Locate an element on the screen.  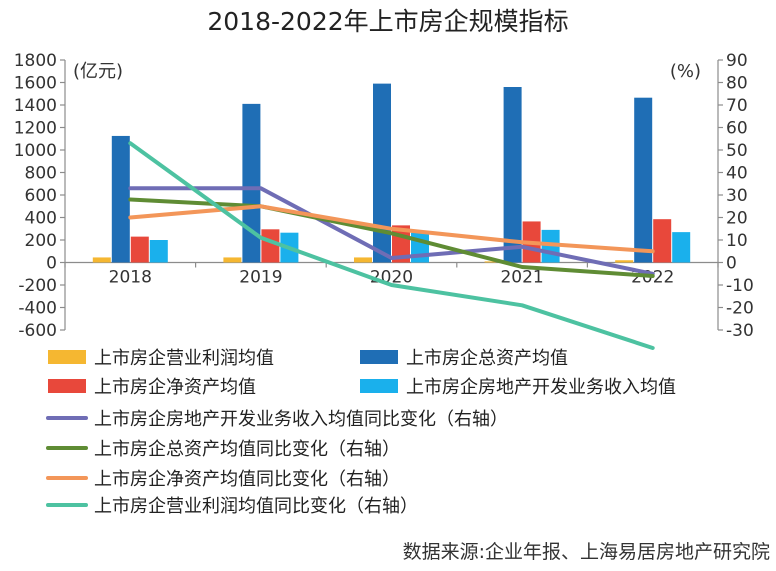
left-tick-label: 1200 is located at coordinates (35, 129).